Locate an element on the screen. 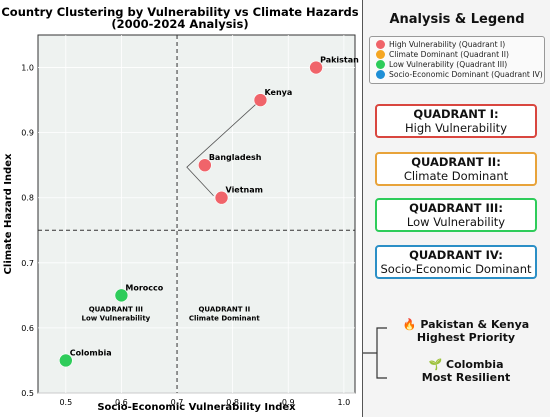 This screenshot has width=550, height=417. priority-countries: Pakistan & Kenya is located at coordinates (475, 324).